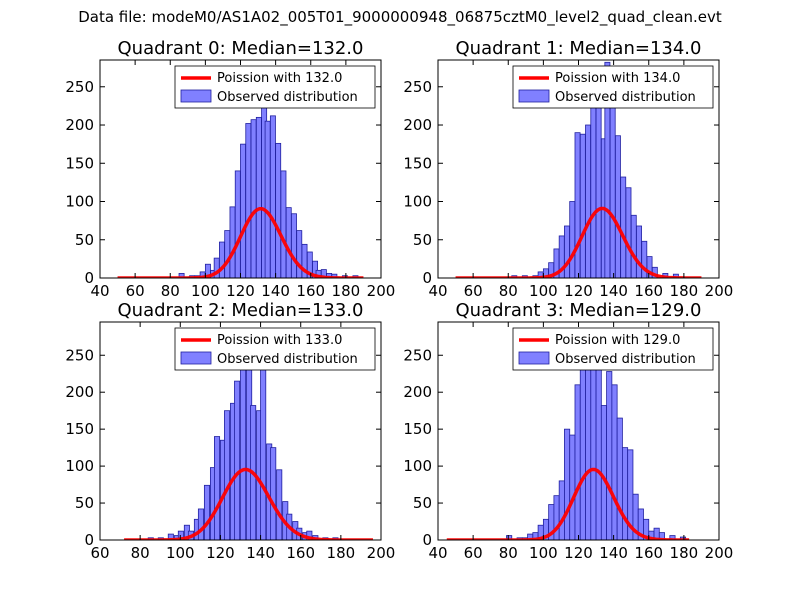 This screenshot has width=800, height=600. I want to click on legend-line-label: Poission with 133.0, so click(279, 340).